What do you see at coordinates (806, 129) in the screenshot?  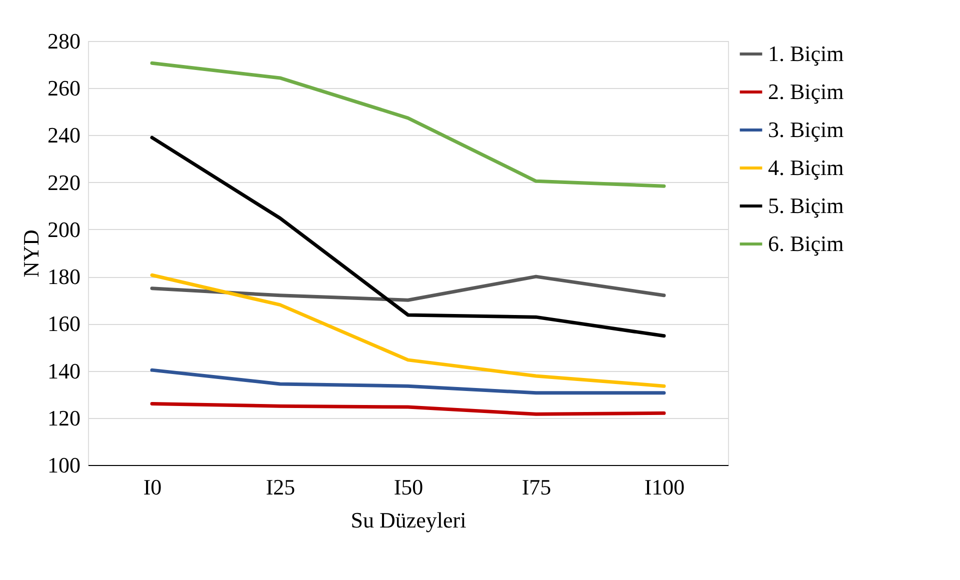 I see `legend-label: 3. Biçim` at bounding box center [806, 129].